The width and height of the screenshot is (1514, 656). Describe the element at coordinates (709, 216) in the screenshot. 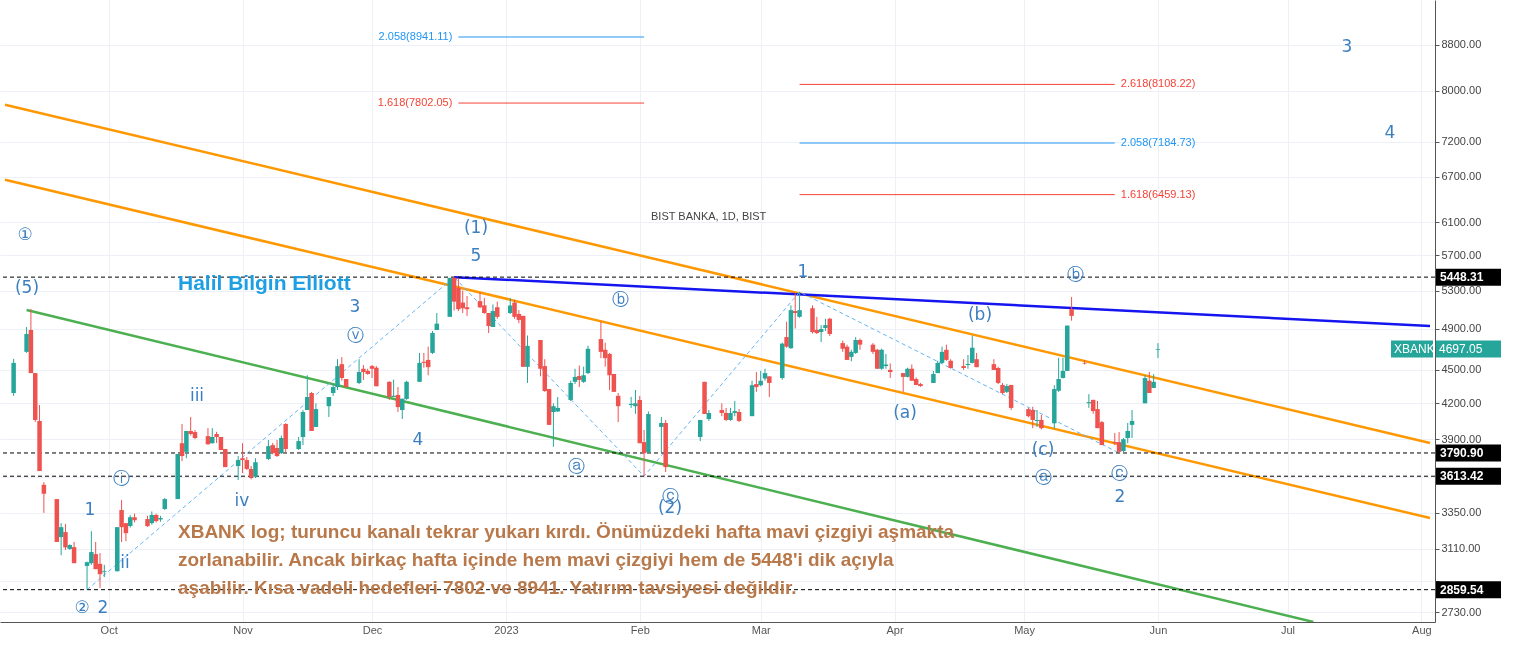

I see `text: BIST BANKA, 1D, BIST` at that location.